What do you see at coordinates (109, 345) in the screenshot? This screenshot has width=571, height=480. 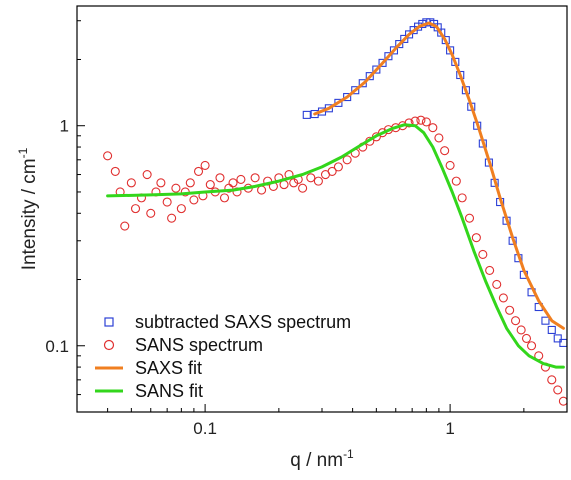 I see `legend-sans-spectrum-swatch` at bounding box center [109, 345].